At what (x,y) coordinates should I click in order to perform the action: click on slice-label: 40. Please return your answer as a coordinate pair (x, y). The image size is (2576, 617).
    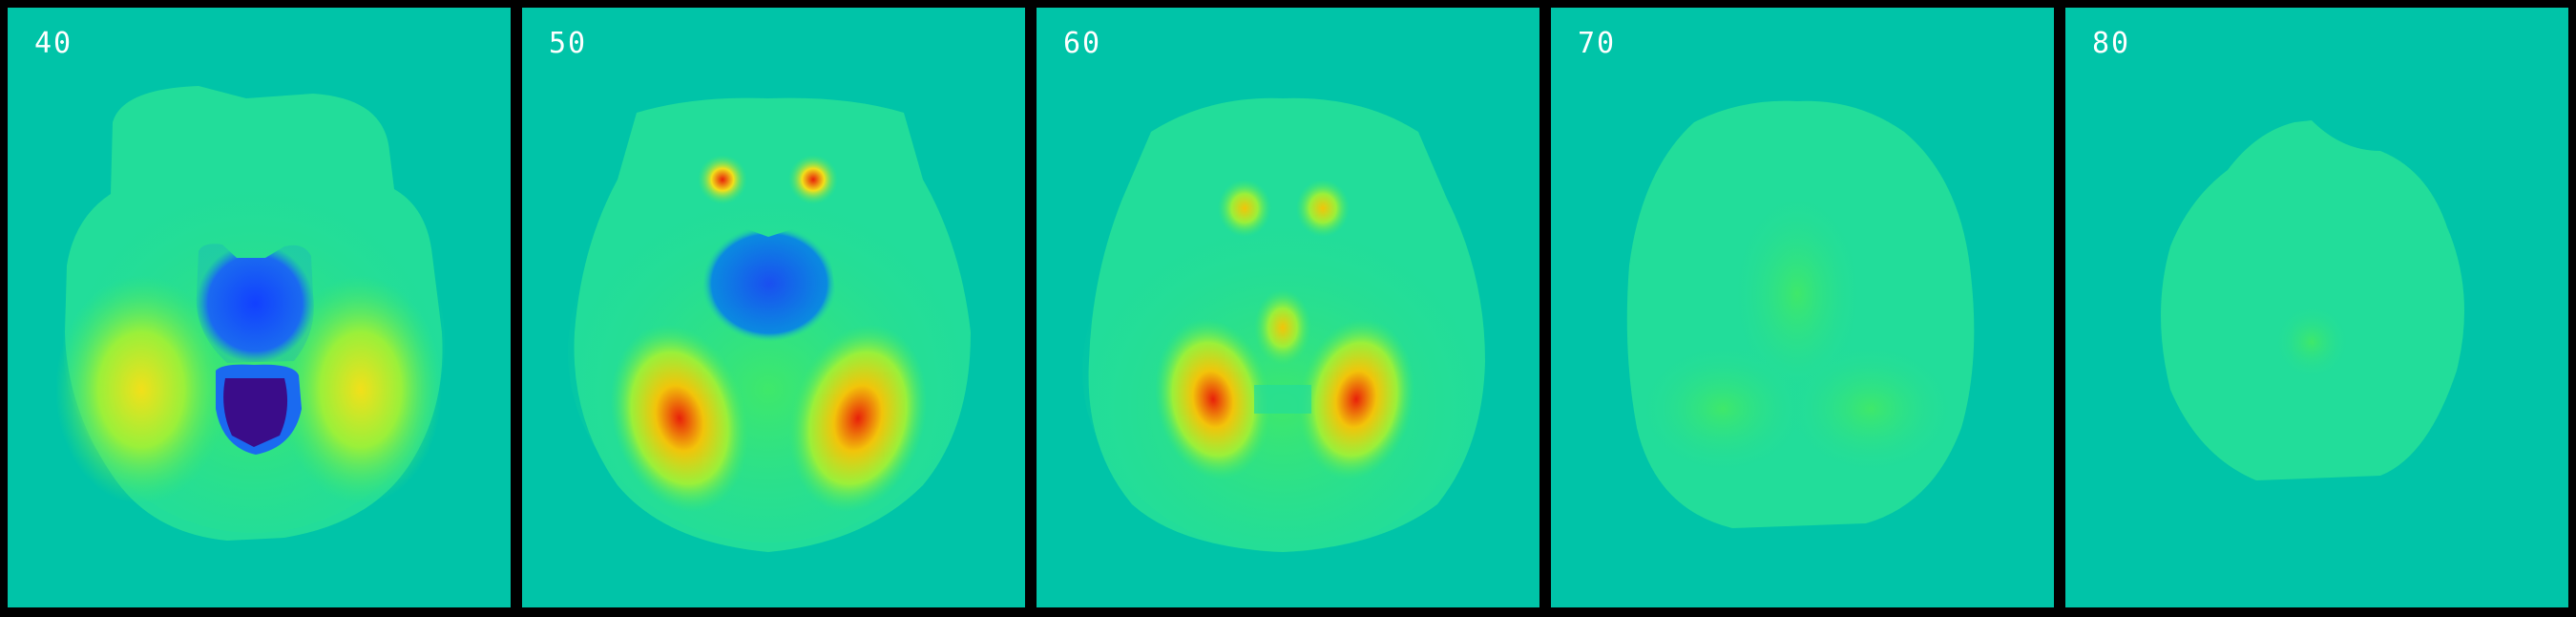
    Looking at the image, I should click on (53, 44).